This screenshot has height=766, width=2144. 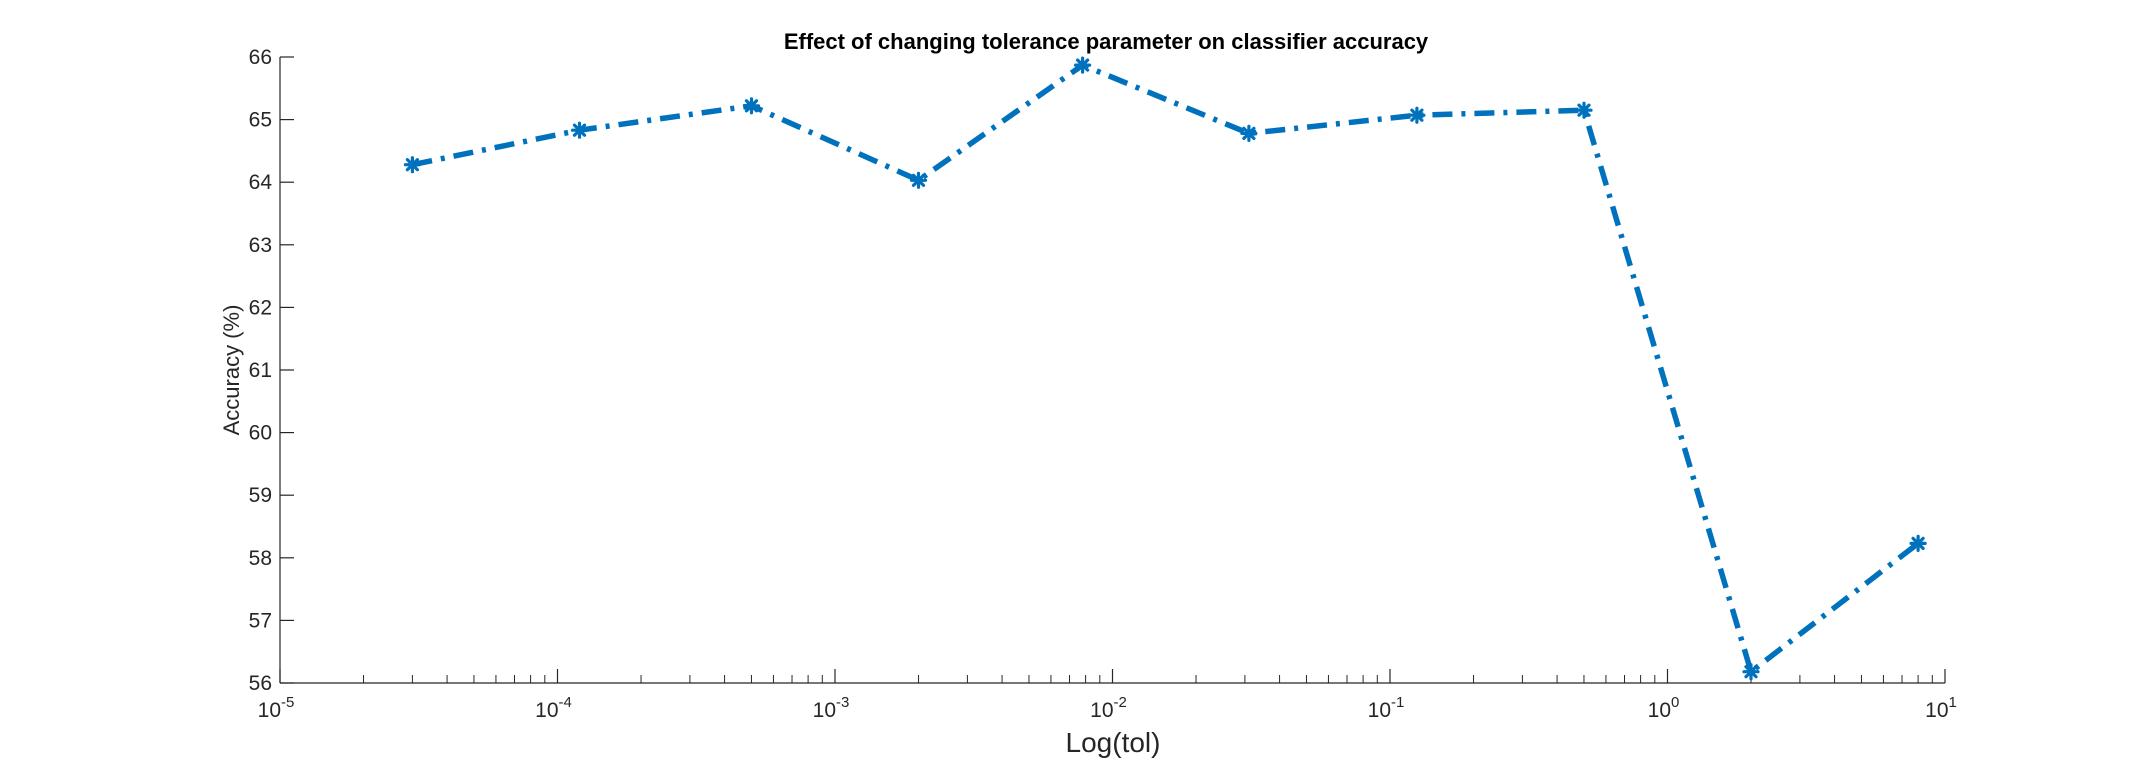 What do you see at coordinates (260, 495) in the screenshot?
I see `y-tick-label: 59` at bounding box center [260, 495].